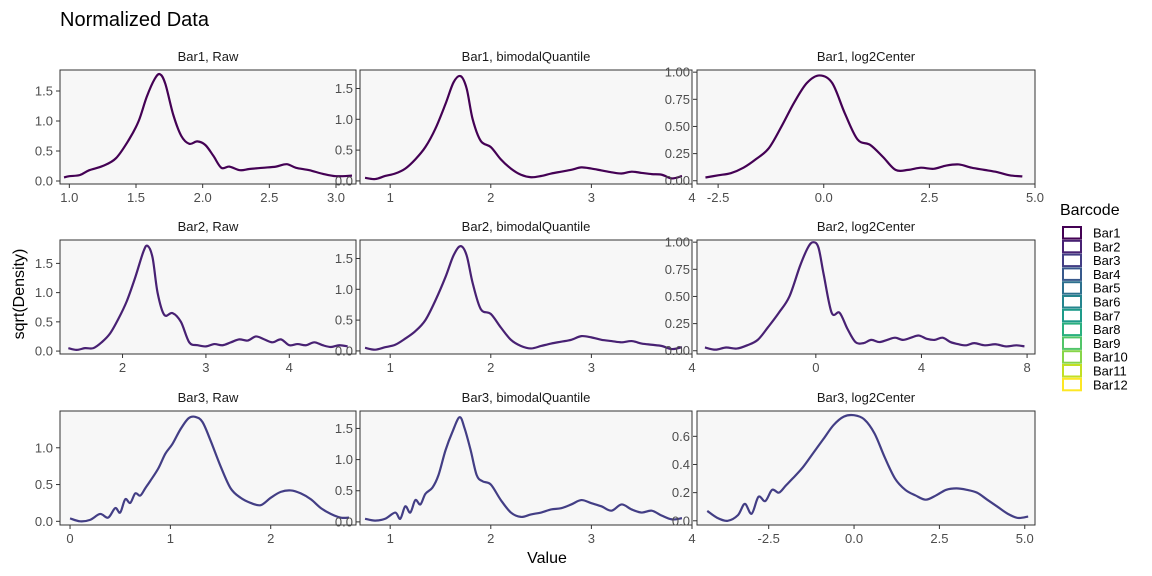  What do you see at coordinates (1090, 210) in the screenshot?
I see `legend-title: Barcode` at bounding box center [1090, 210].